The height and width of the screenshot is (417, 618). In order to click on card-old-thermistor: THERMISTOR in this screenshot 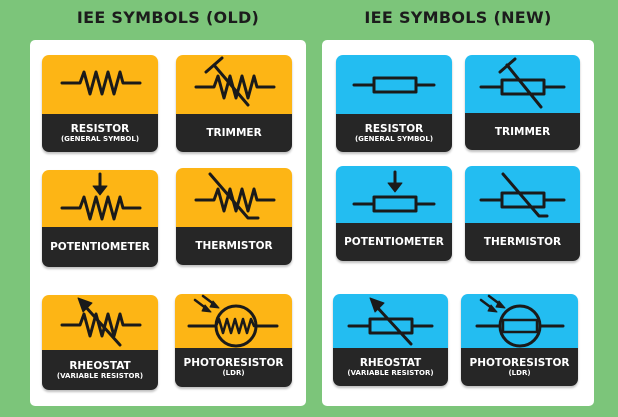, I will do `click(234, 216)`.